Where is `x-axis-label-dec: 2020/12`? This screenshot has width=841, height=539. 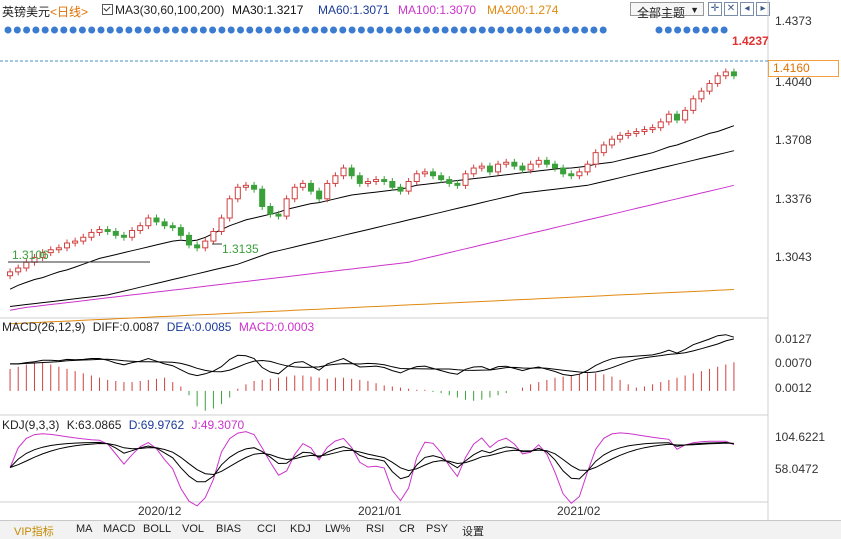 x-axis-label-dec: 2020/12 is located at coordinates (160, 511).